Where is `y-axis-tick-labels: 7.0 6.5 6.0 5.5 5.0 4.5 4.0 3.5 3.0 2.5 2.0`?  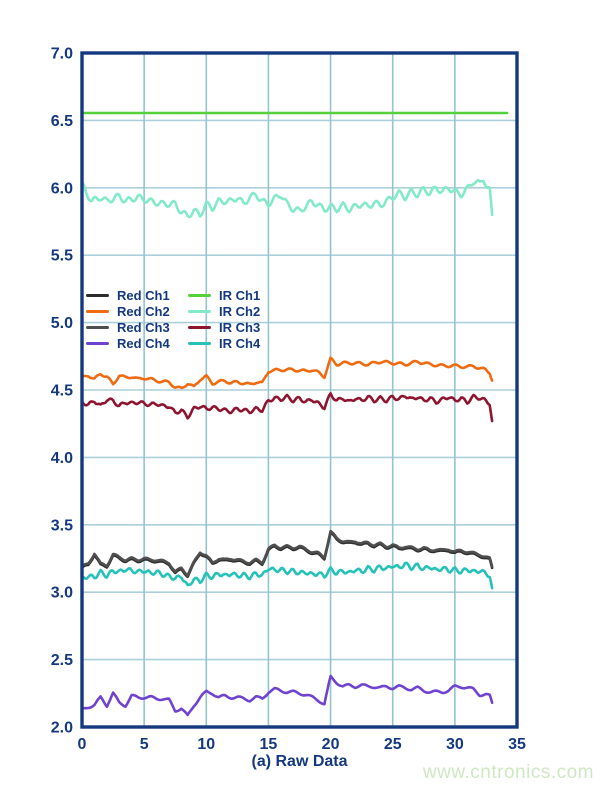 y-axis-tick-labels: 7.0 6.5 6.0 5.5 5.0 4.5 4.0 3.5 3.0 2.5 2.0 is located at coordinates (62, 391).